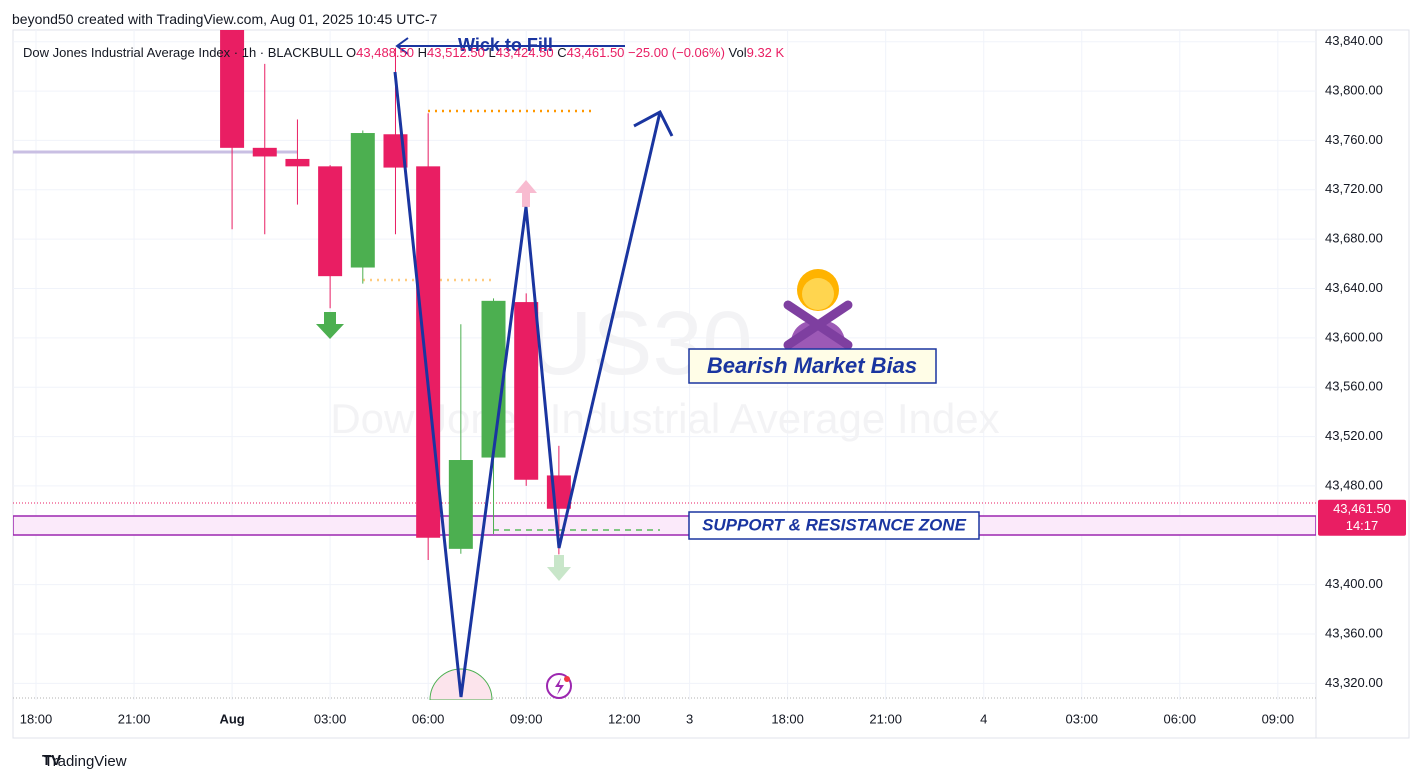  What do you see at coordinates (1354, 435) in the screenshot?
I see `y-tick-label: 43,520.00` at bounding box center [1354, 435].